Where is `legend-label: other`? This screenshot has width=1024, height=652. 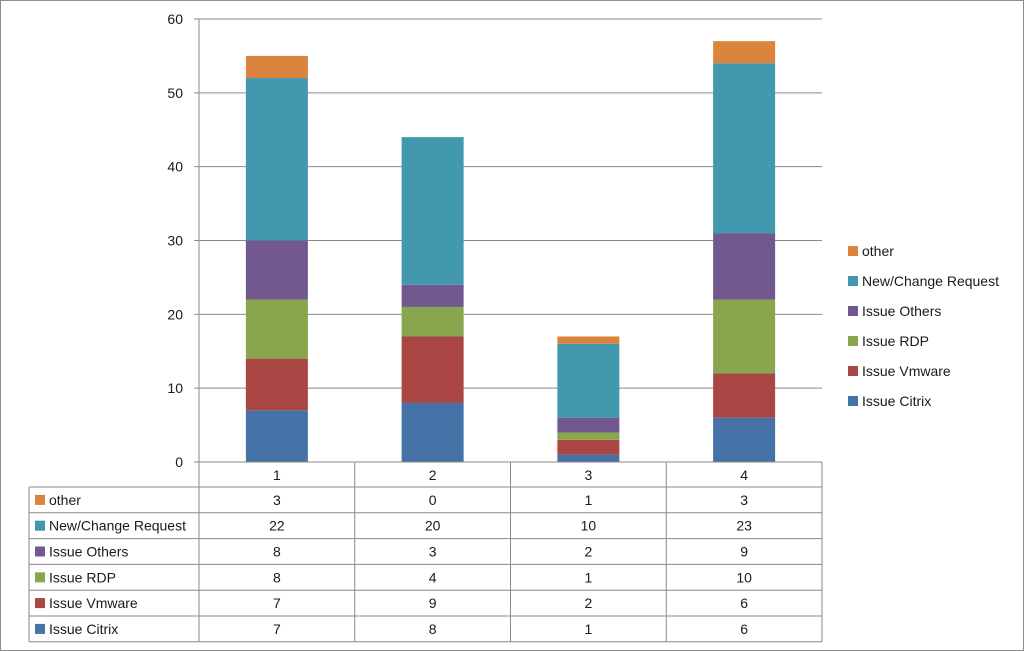
legend-label: other is located at coordinates (878, 251).